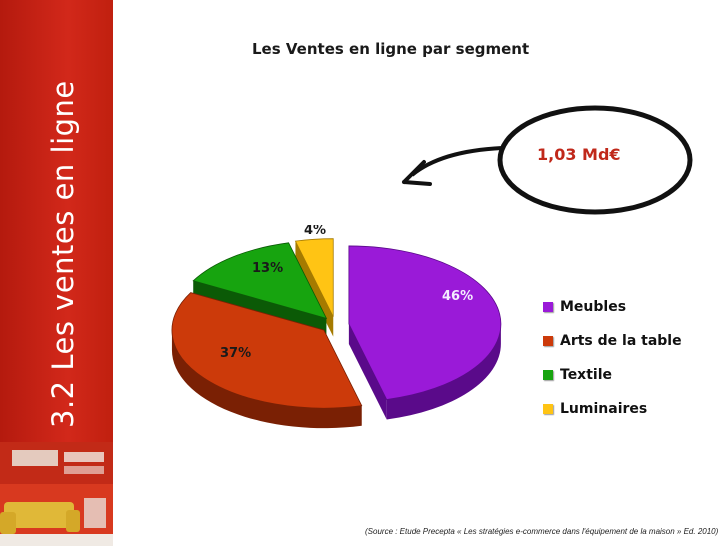 The image size is (728, 546). I want to click on pie-slice-arts-de-la-table, so click(267, 350).